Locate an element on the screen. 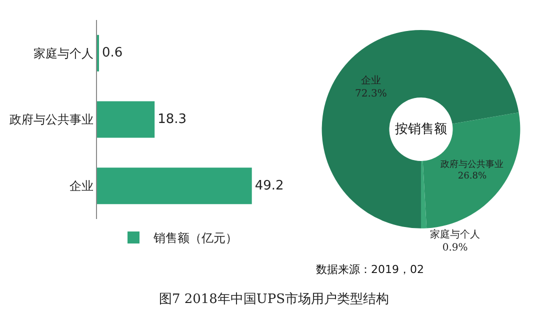 The image size is (548, 329). legend-label: 销售额（亿元） is located at coordinates (195, 238).